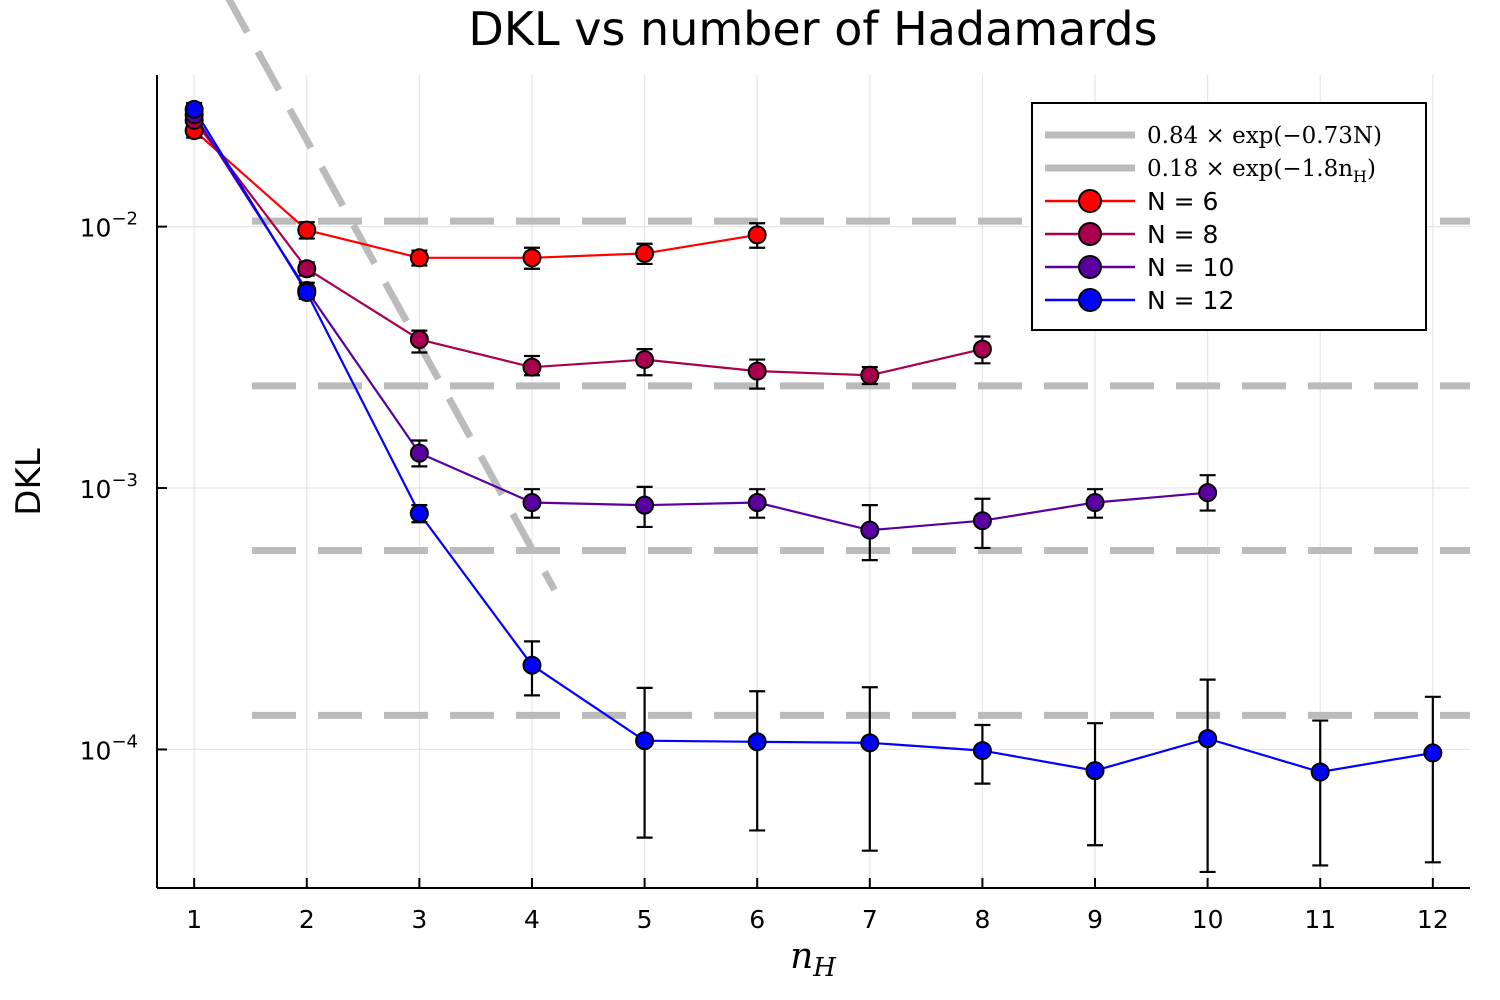  Describe the element at coordinates (812, 29) in the screenshot. I see `chart-title: DKL vs number of Hadamards` at that location.